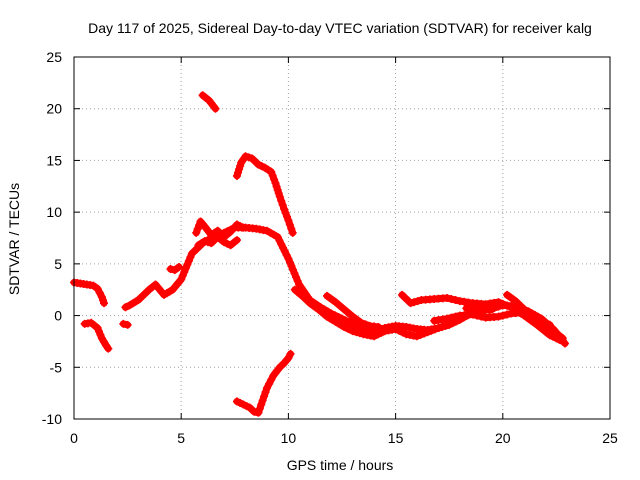  Describe the element at coordinates (503, 438) in the screenshot. I see `x-tick-label: 20` at that location.